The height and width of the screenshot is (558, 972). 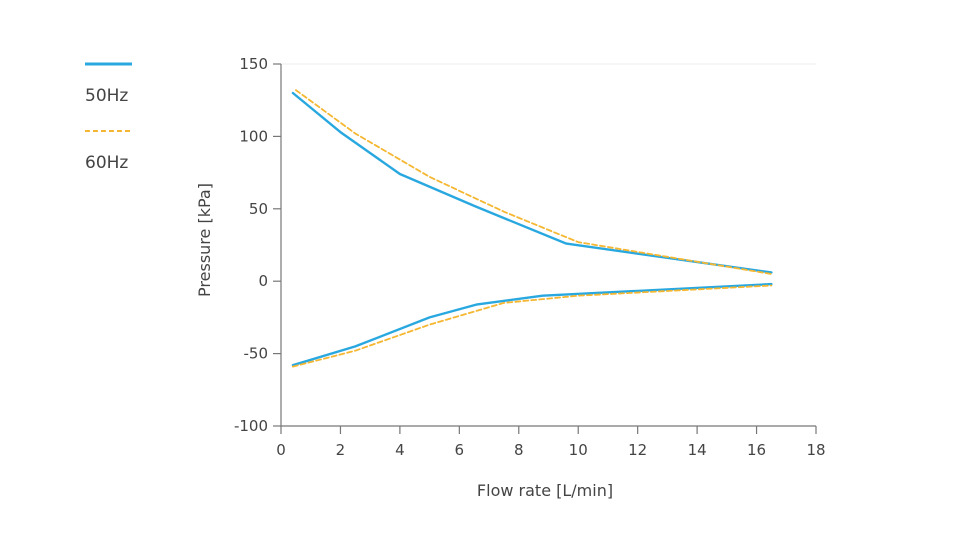 What do you see at coordinates (258, 209) in the screenshot?
I see `y-tick-label: 50` at bounding box center [258, 209].